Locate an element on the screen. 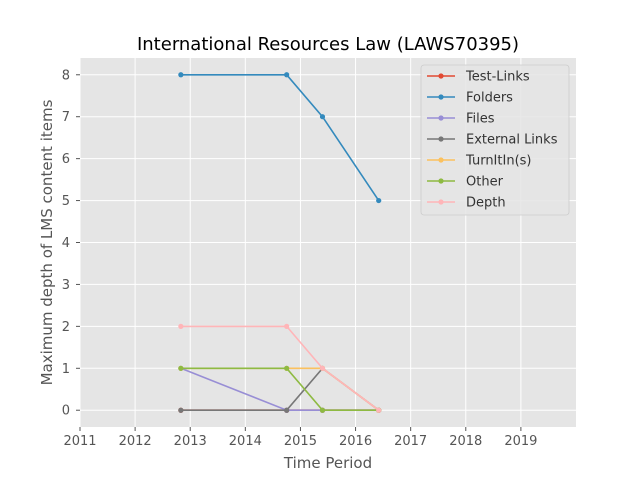  x-tick-label: 2015 is located at coordinates (300, 441).